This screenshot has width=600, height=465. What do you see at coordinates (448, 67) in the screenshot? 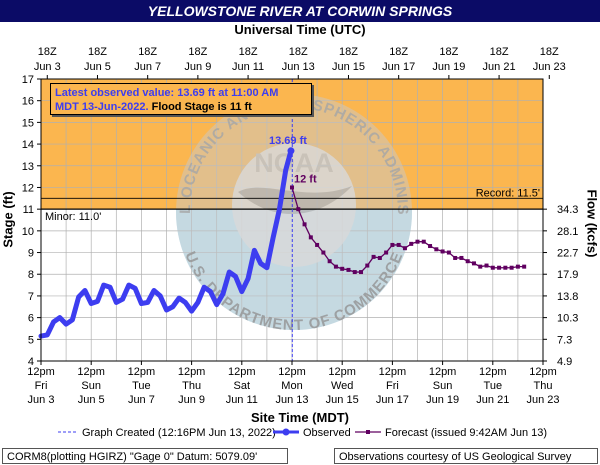
I see `top-tick-label-date: Jun 19` at bounding box center [448, 67].